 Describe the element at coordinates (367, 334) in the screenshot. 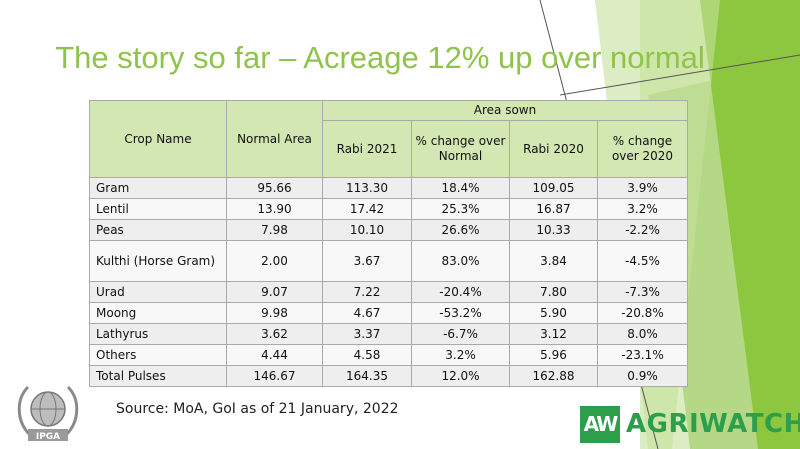

I see `cell-rabi-2021: 3.37` at that location.